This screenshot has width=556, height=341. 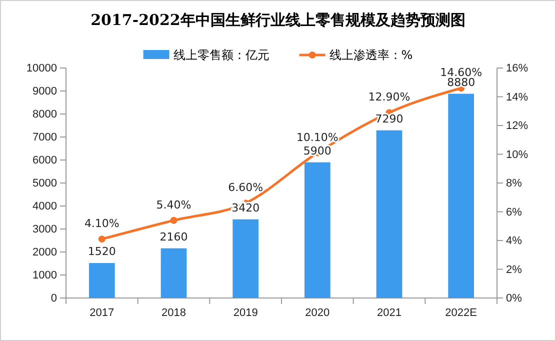 I want to click on y-tick-label: 7000, so click(x=44, y=138).